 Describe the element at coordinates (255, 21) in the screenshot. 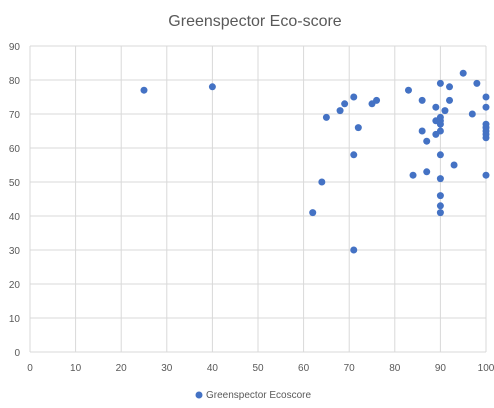

I see `chart-title: Greenspector Eco-score` at that location.